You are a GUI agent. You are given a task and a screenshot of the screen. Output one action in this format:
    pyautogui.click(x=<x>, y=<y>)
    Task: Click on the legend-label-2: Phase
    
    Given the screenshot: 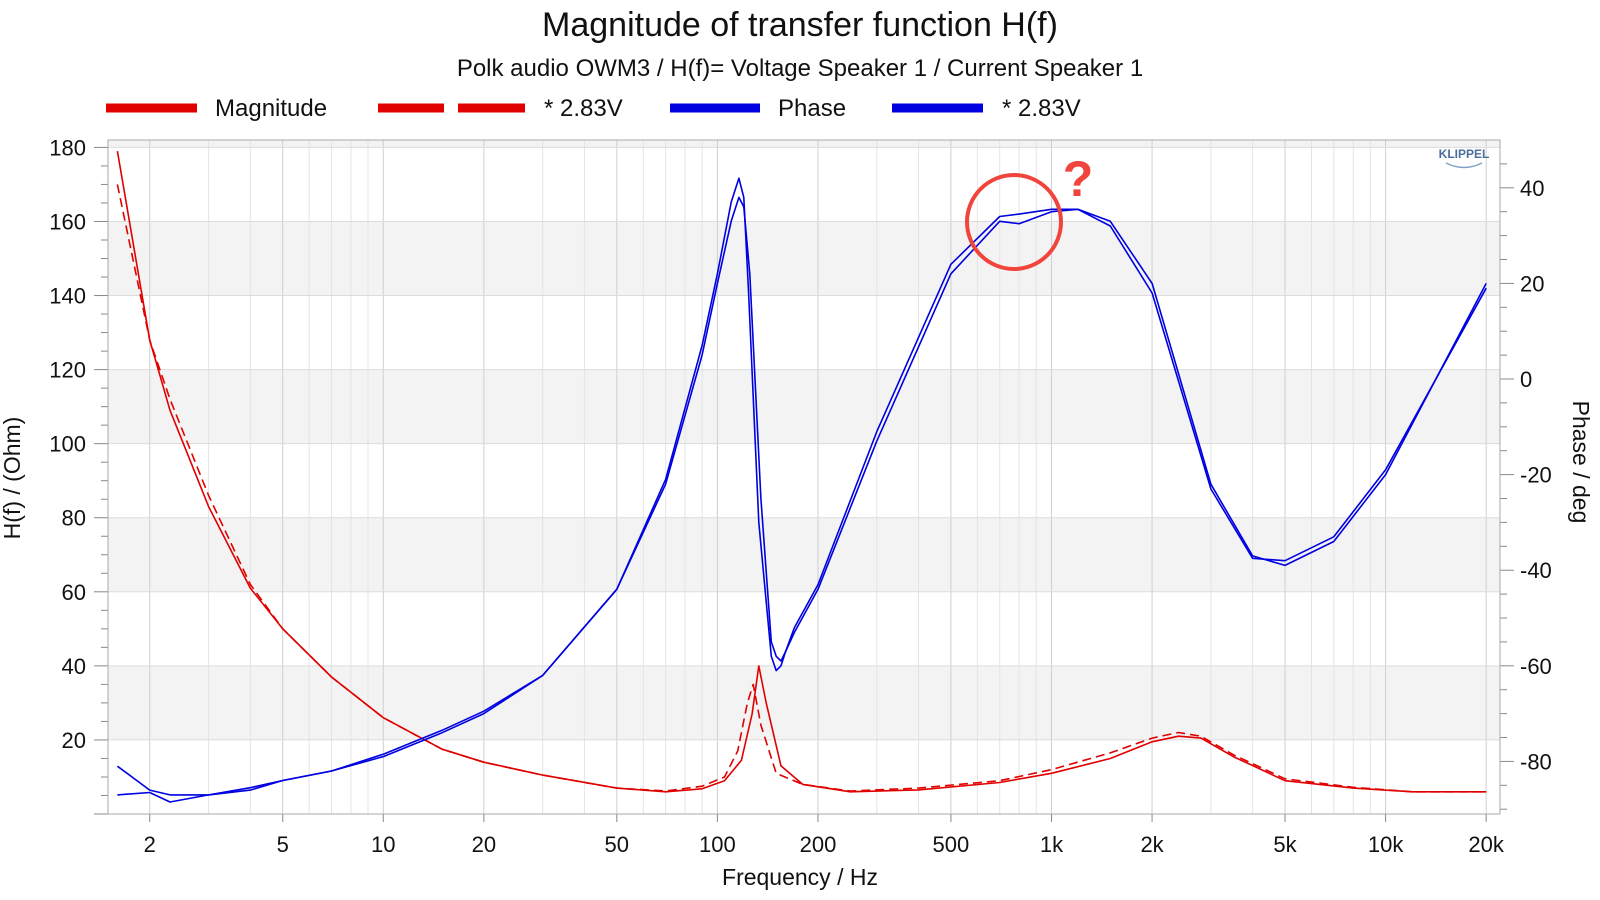 What is the action you would take?
    pyautogui.click(x=812, y=108)
    